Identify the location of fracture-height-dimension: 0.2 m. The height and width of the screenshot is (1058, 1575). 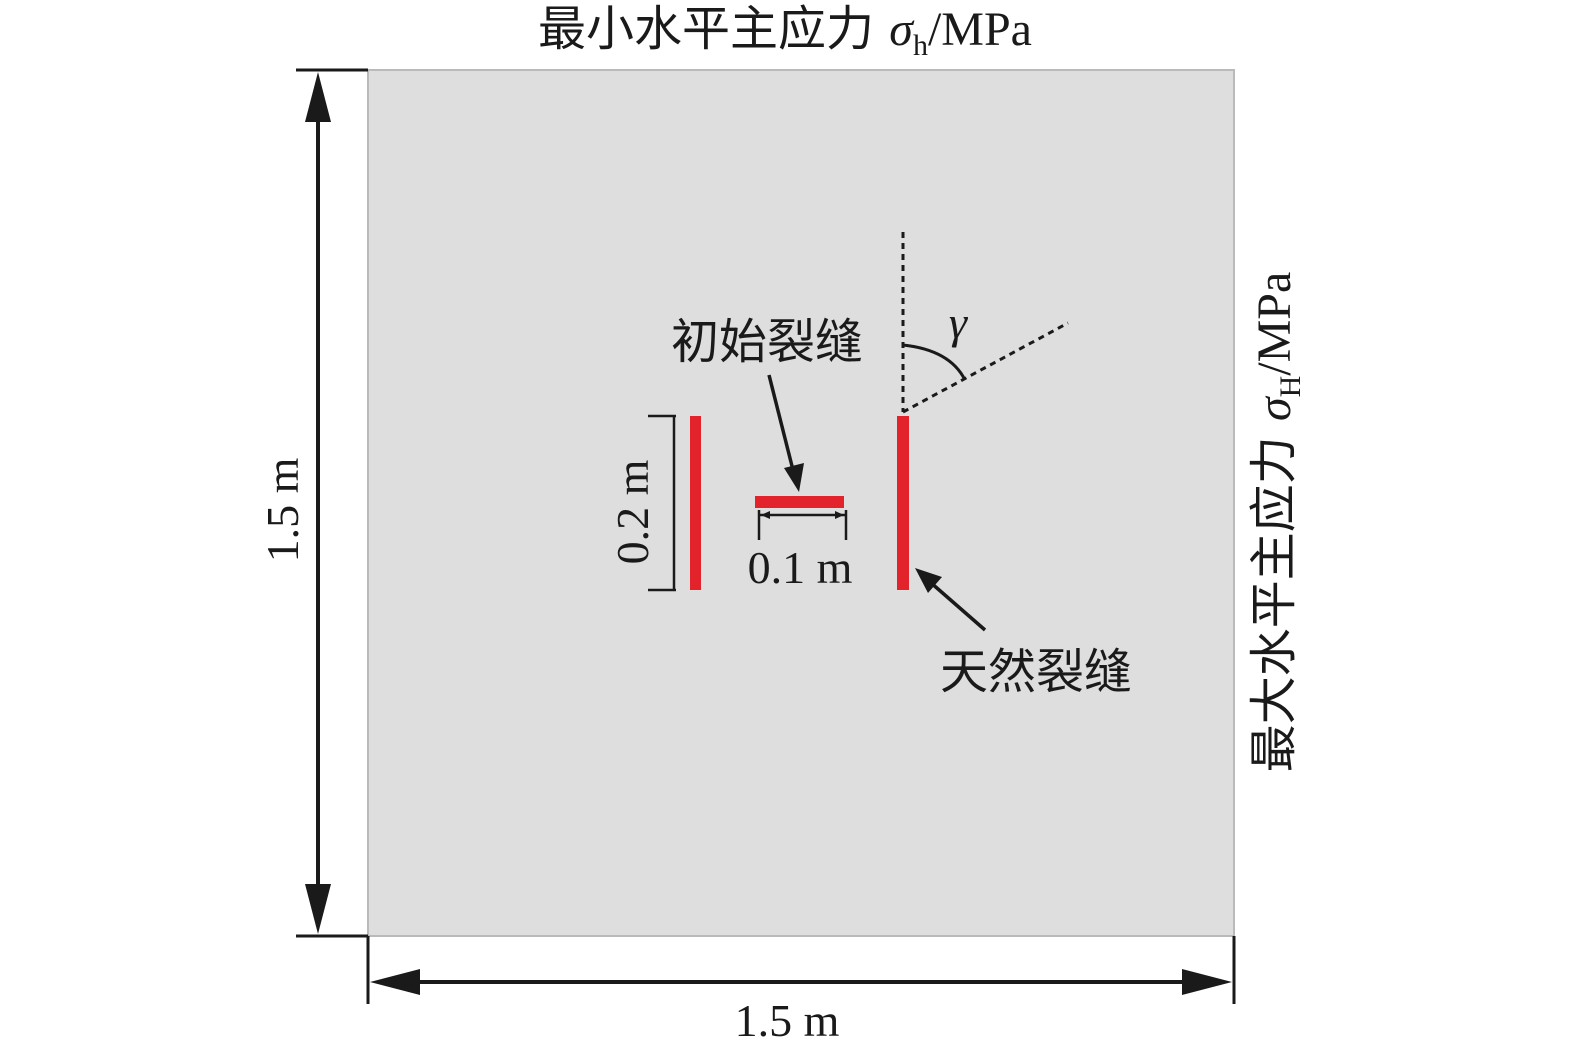
(641, 503).